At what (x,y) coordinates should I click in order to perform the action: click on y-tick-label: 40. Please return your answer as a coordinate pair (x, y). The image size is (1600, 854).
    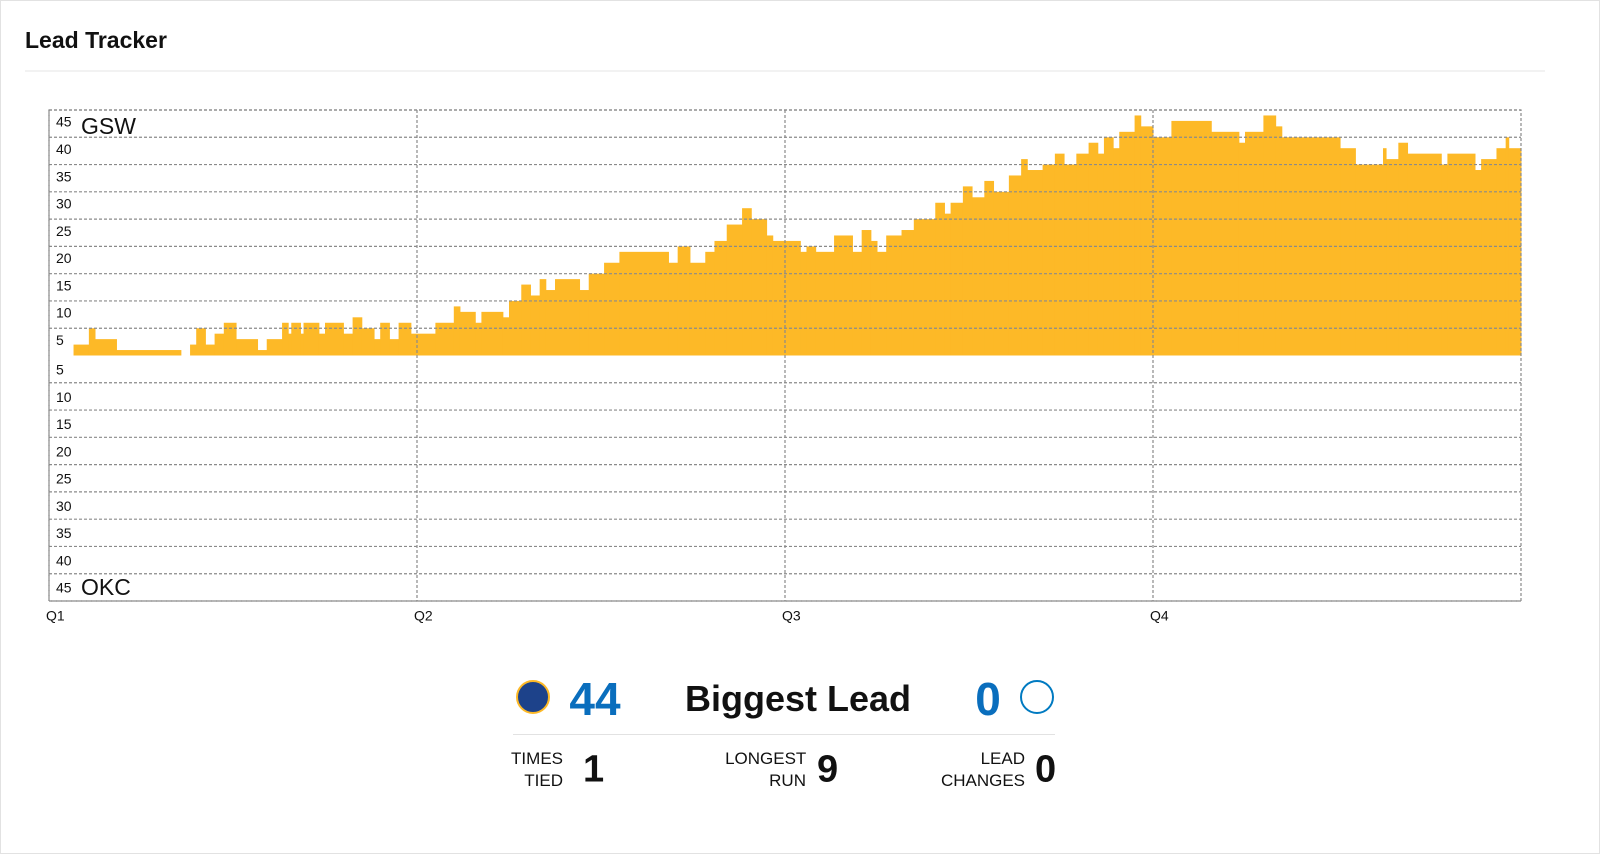
    Looking at the image, I should click on (64, 560).